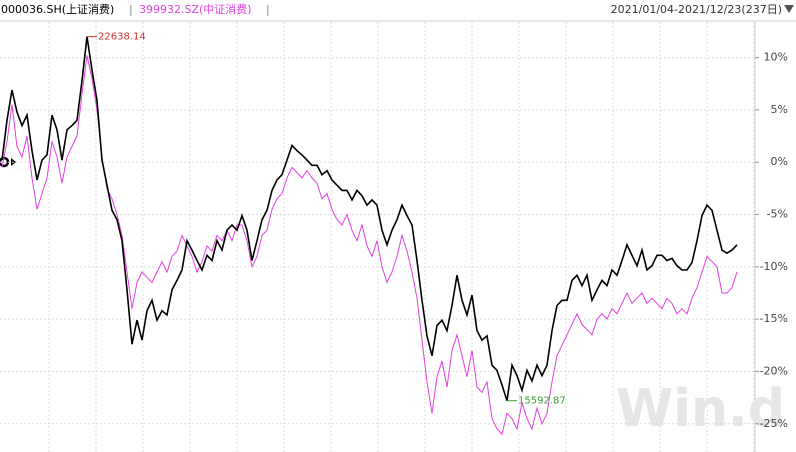 This screenshot has height=452, width=796. I want to click on y-tick-label: -20%, so click(774, 370).